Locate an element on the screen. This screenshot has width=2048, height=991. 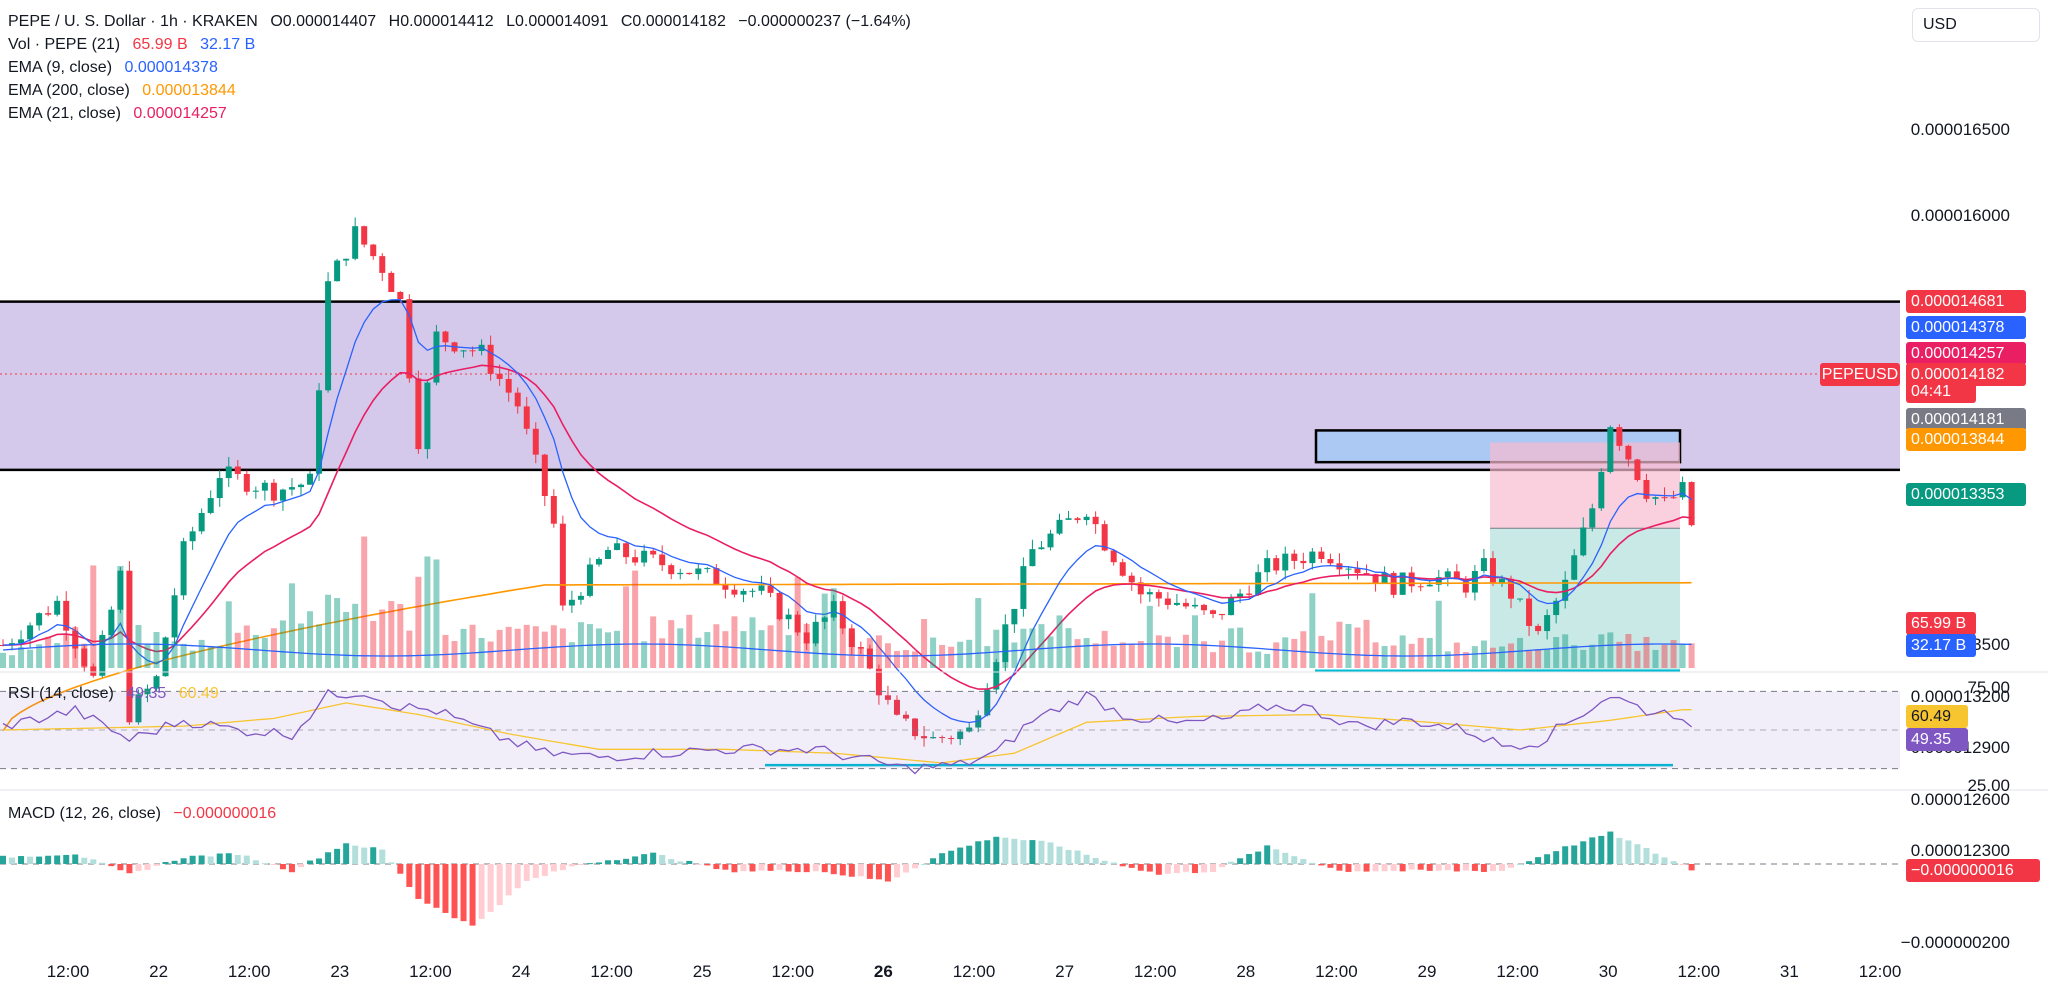
volume-legend: Vol · PEPE (21) 65.99 B 32.17 B is located at coordinates (135, 44).